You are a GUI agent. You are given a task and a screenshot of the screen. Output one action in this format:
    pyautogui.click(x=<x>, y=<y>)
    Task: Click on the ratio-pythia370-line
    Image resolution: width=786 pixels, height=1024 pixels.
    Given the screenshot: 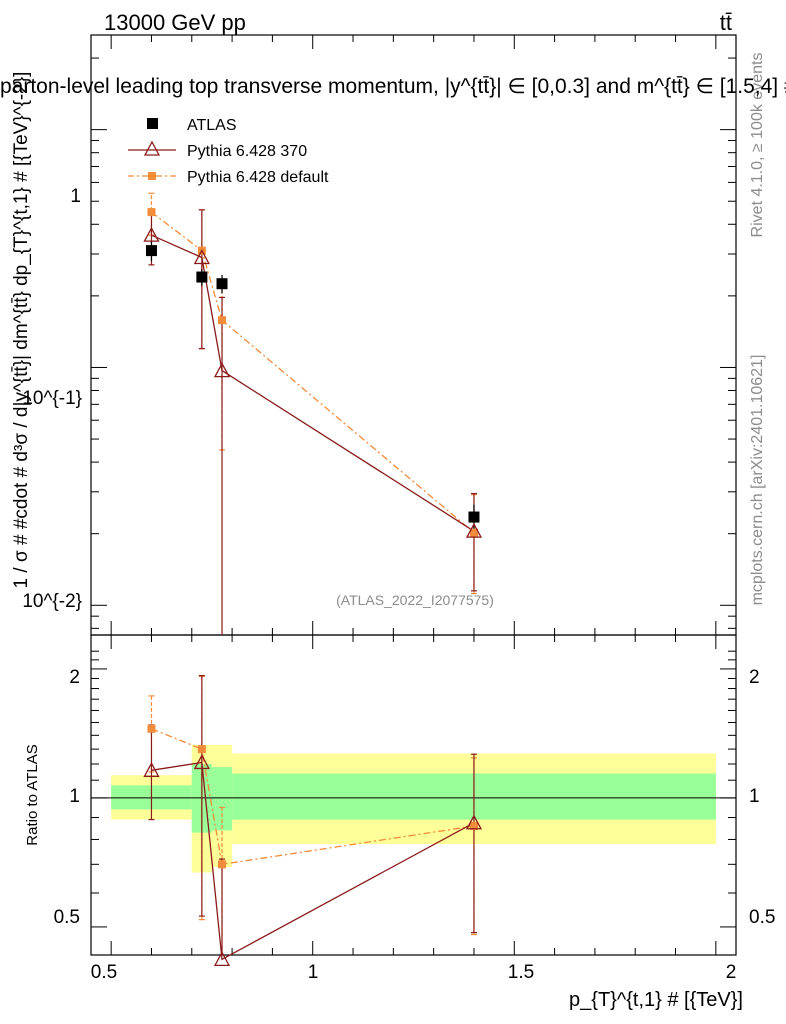 What is the action you would take?
    pyautogui.click(x=313, y=861)
    